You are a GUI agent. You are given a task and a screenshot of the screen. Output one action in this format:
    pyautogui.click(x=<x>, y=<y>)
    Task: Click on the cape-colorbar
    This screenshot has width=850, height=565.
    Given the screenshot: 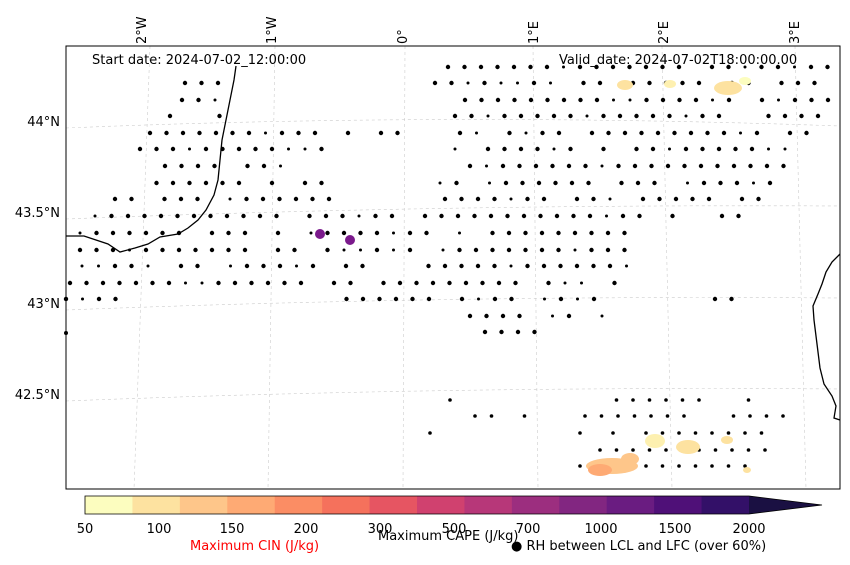 What is the action you would take?
    pyautogui.click(x=453, y=505)
    